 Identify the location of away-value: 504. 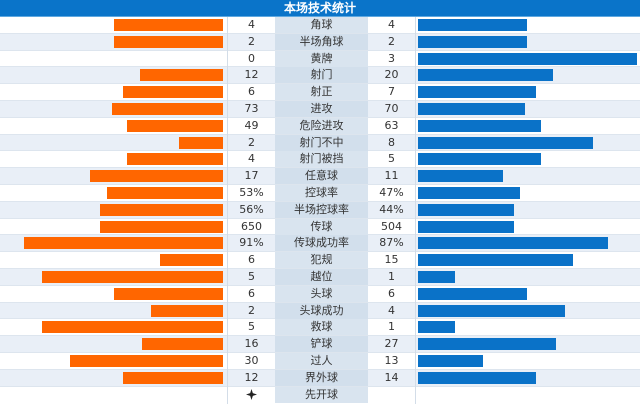
(391, 226).